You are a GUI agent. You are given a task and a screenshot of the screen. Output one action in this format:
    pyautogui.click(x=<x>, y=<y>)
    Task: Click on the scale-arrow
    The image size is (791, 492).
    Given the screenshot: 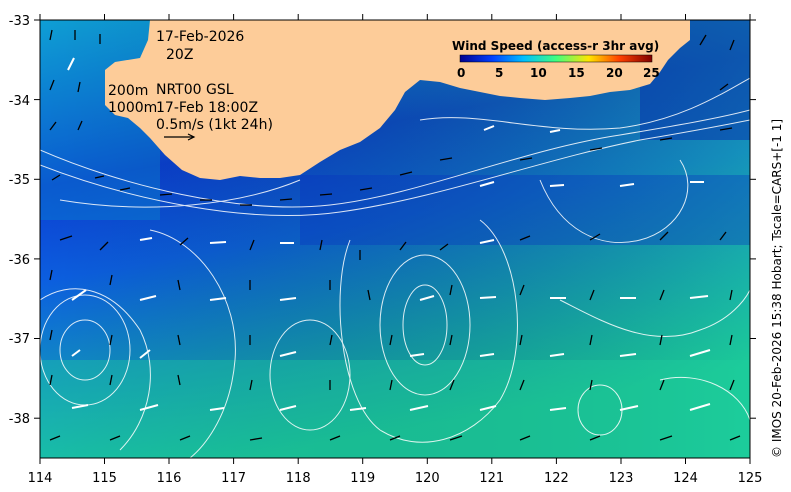 What is the action you would take?
    pyautogui.click(x=180, y=137)
    